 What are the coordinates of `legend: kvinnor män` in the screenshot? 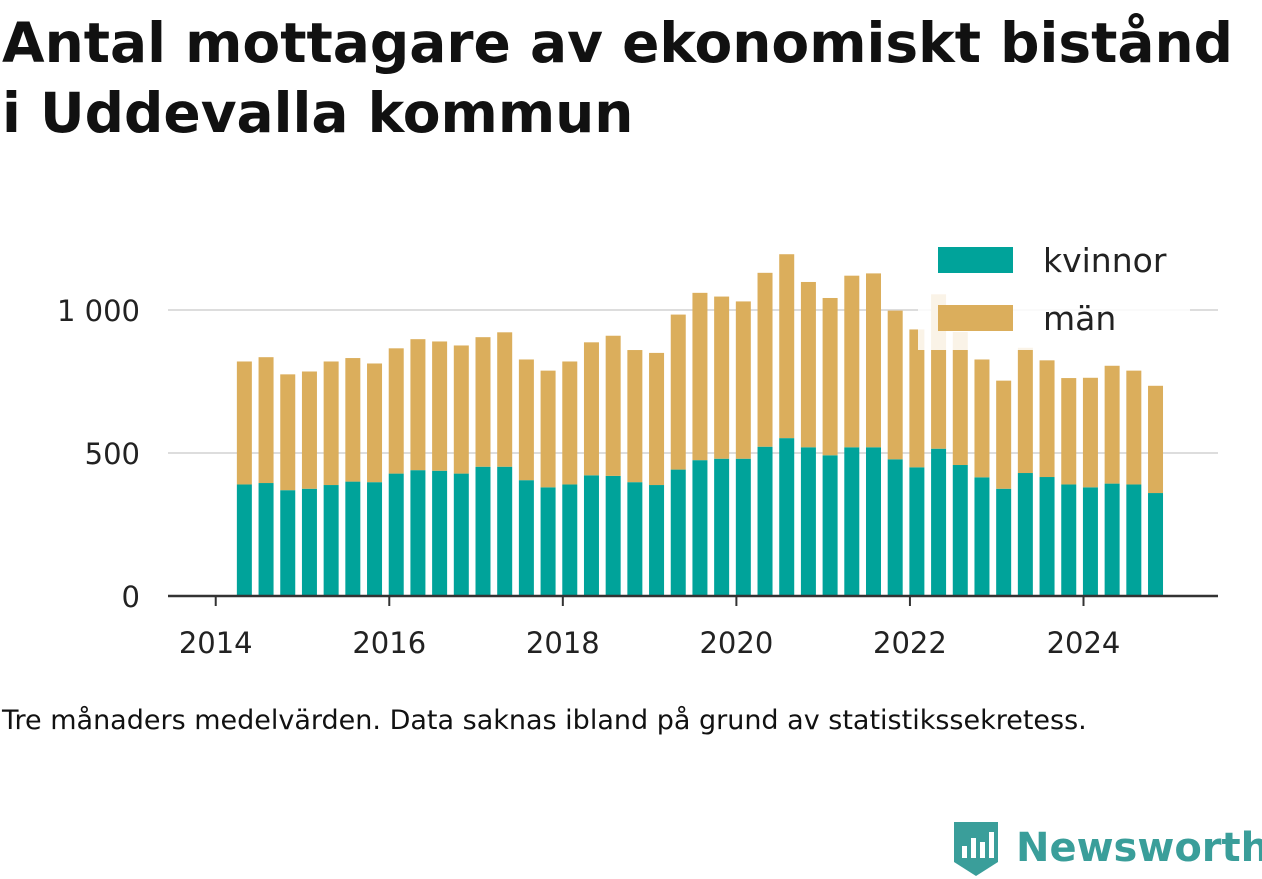 It's located at (1054, 291).